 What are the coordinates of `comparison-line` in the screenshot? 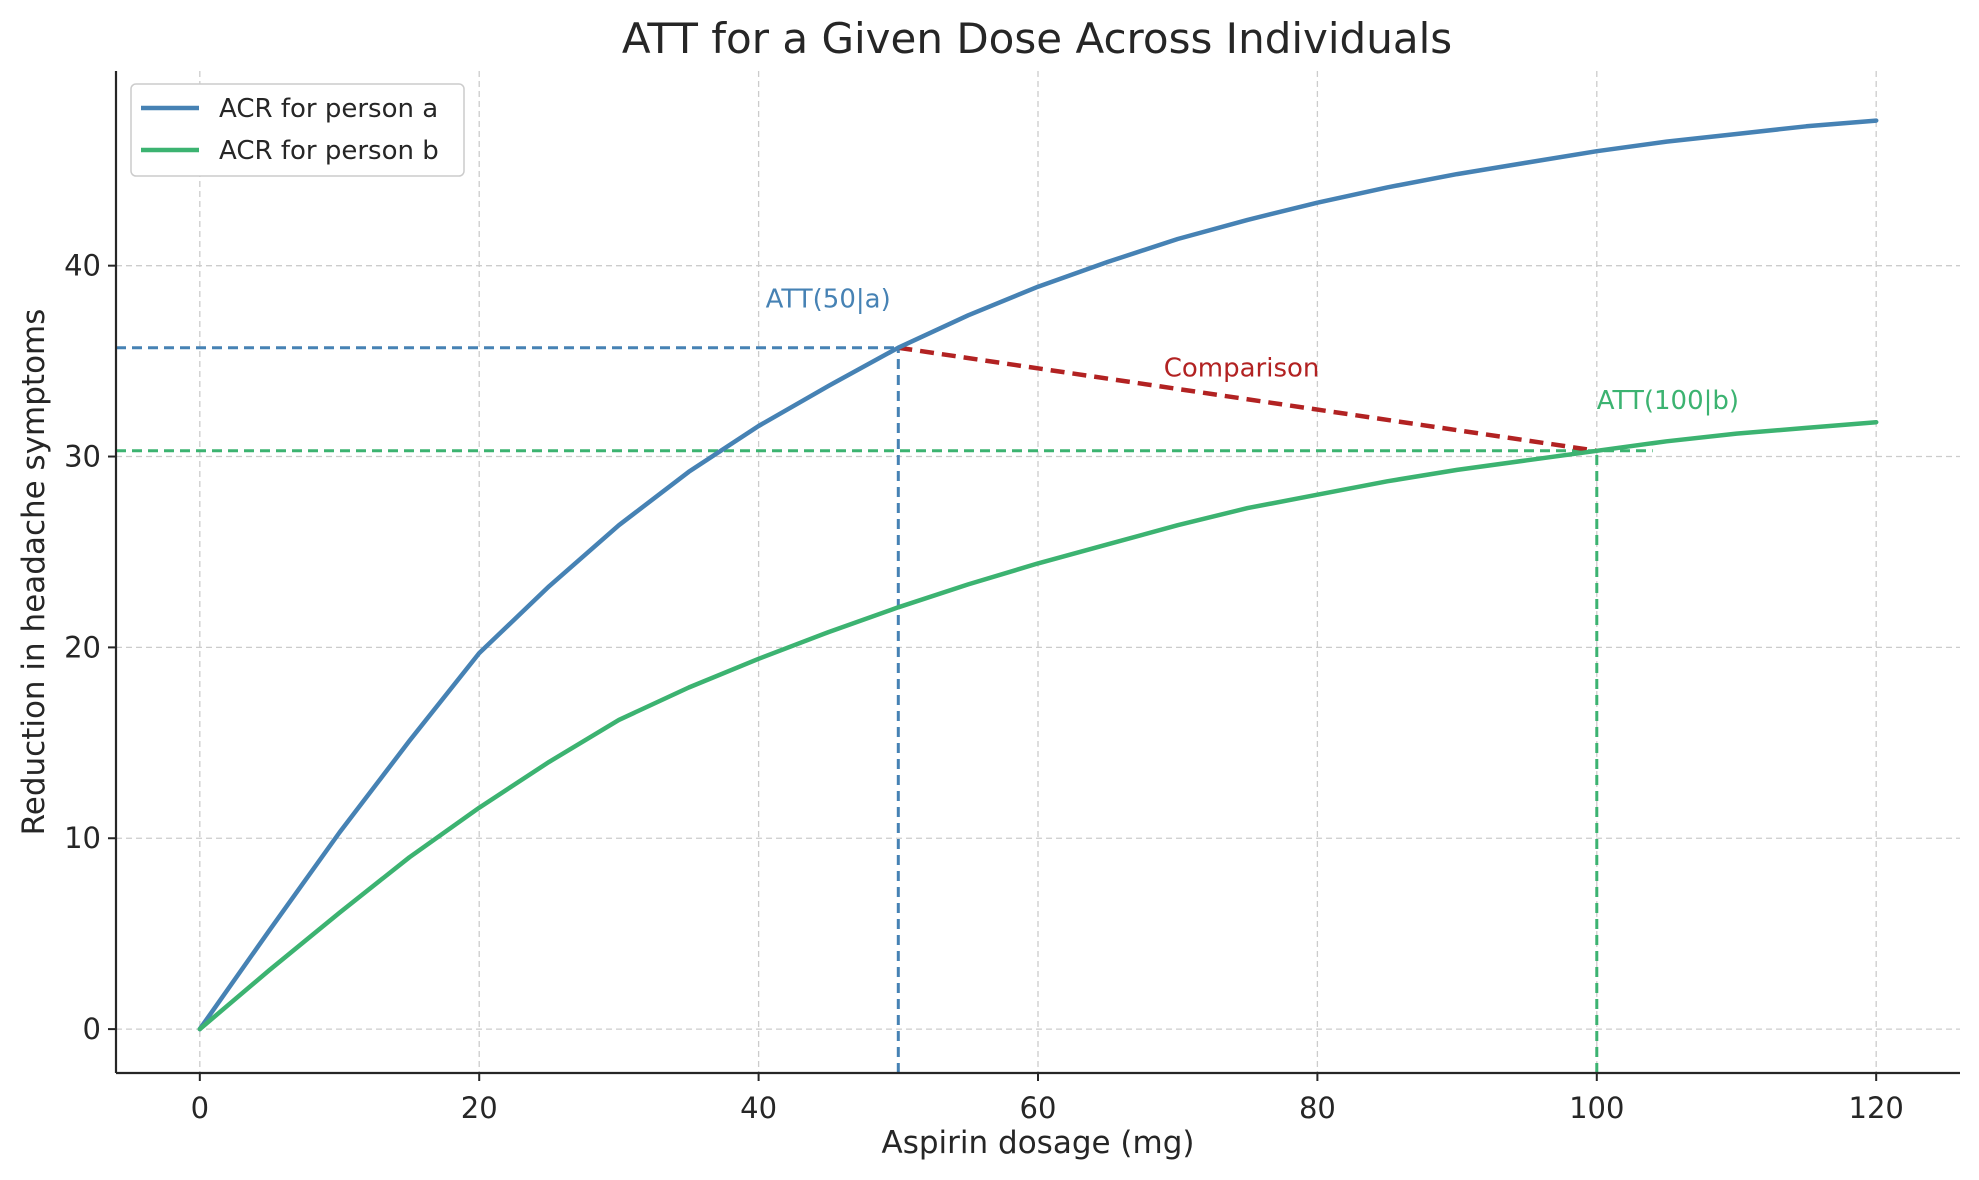 It's located at (1247, 399).